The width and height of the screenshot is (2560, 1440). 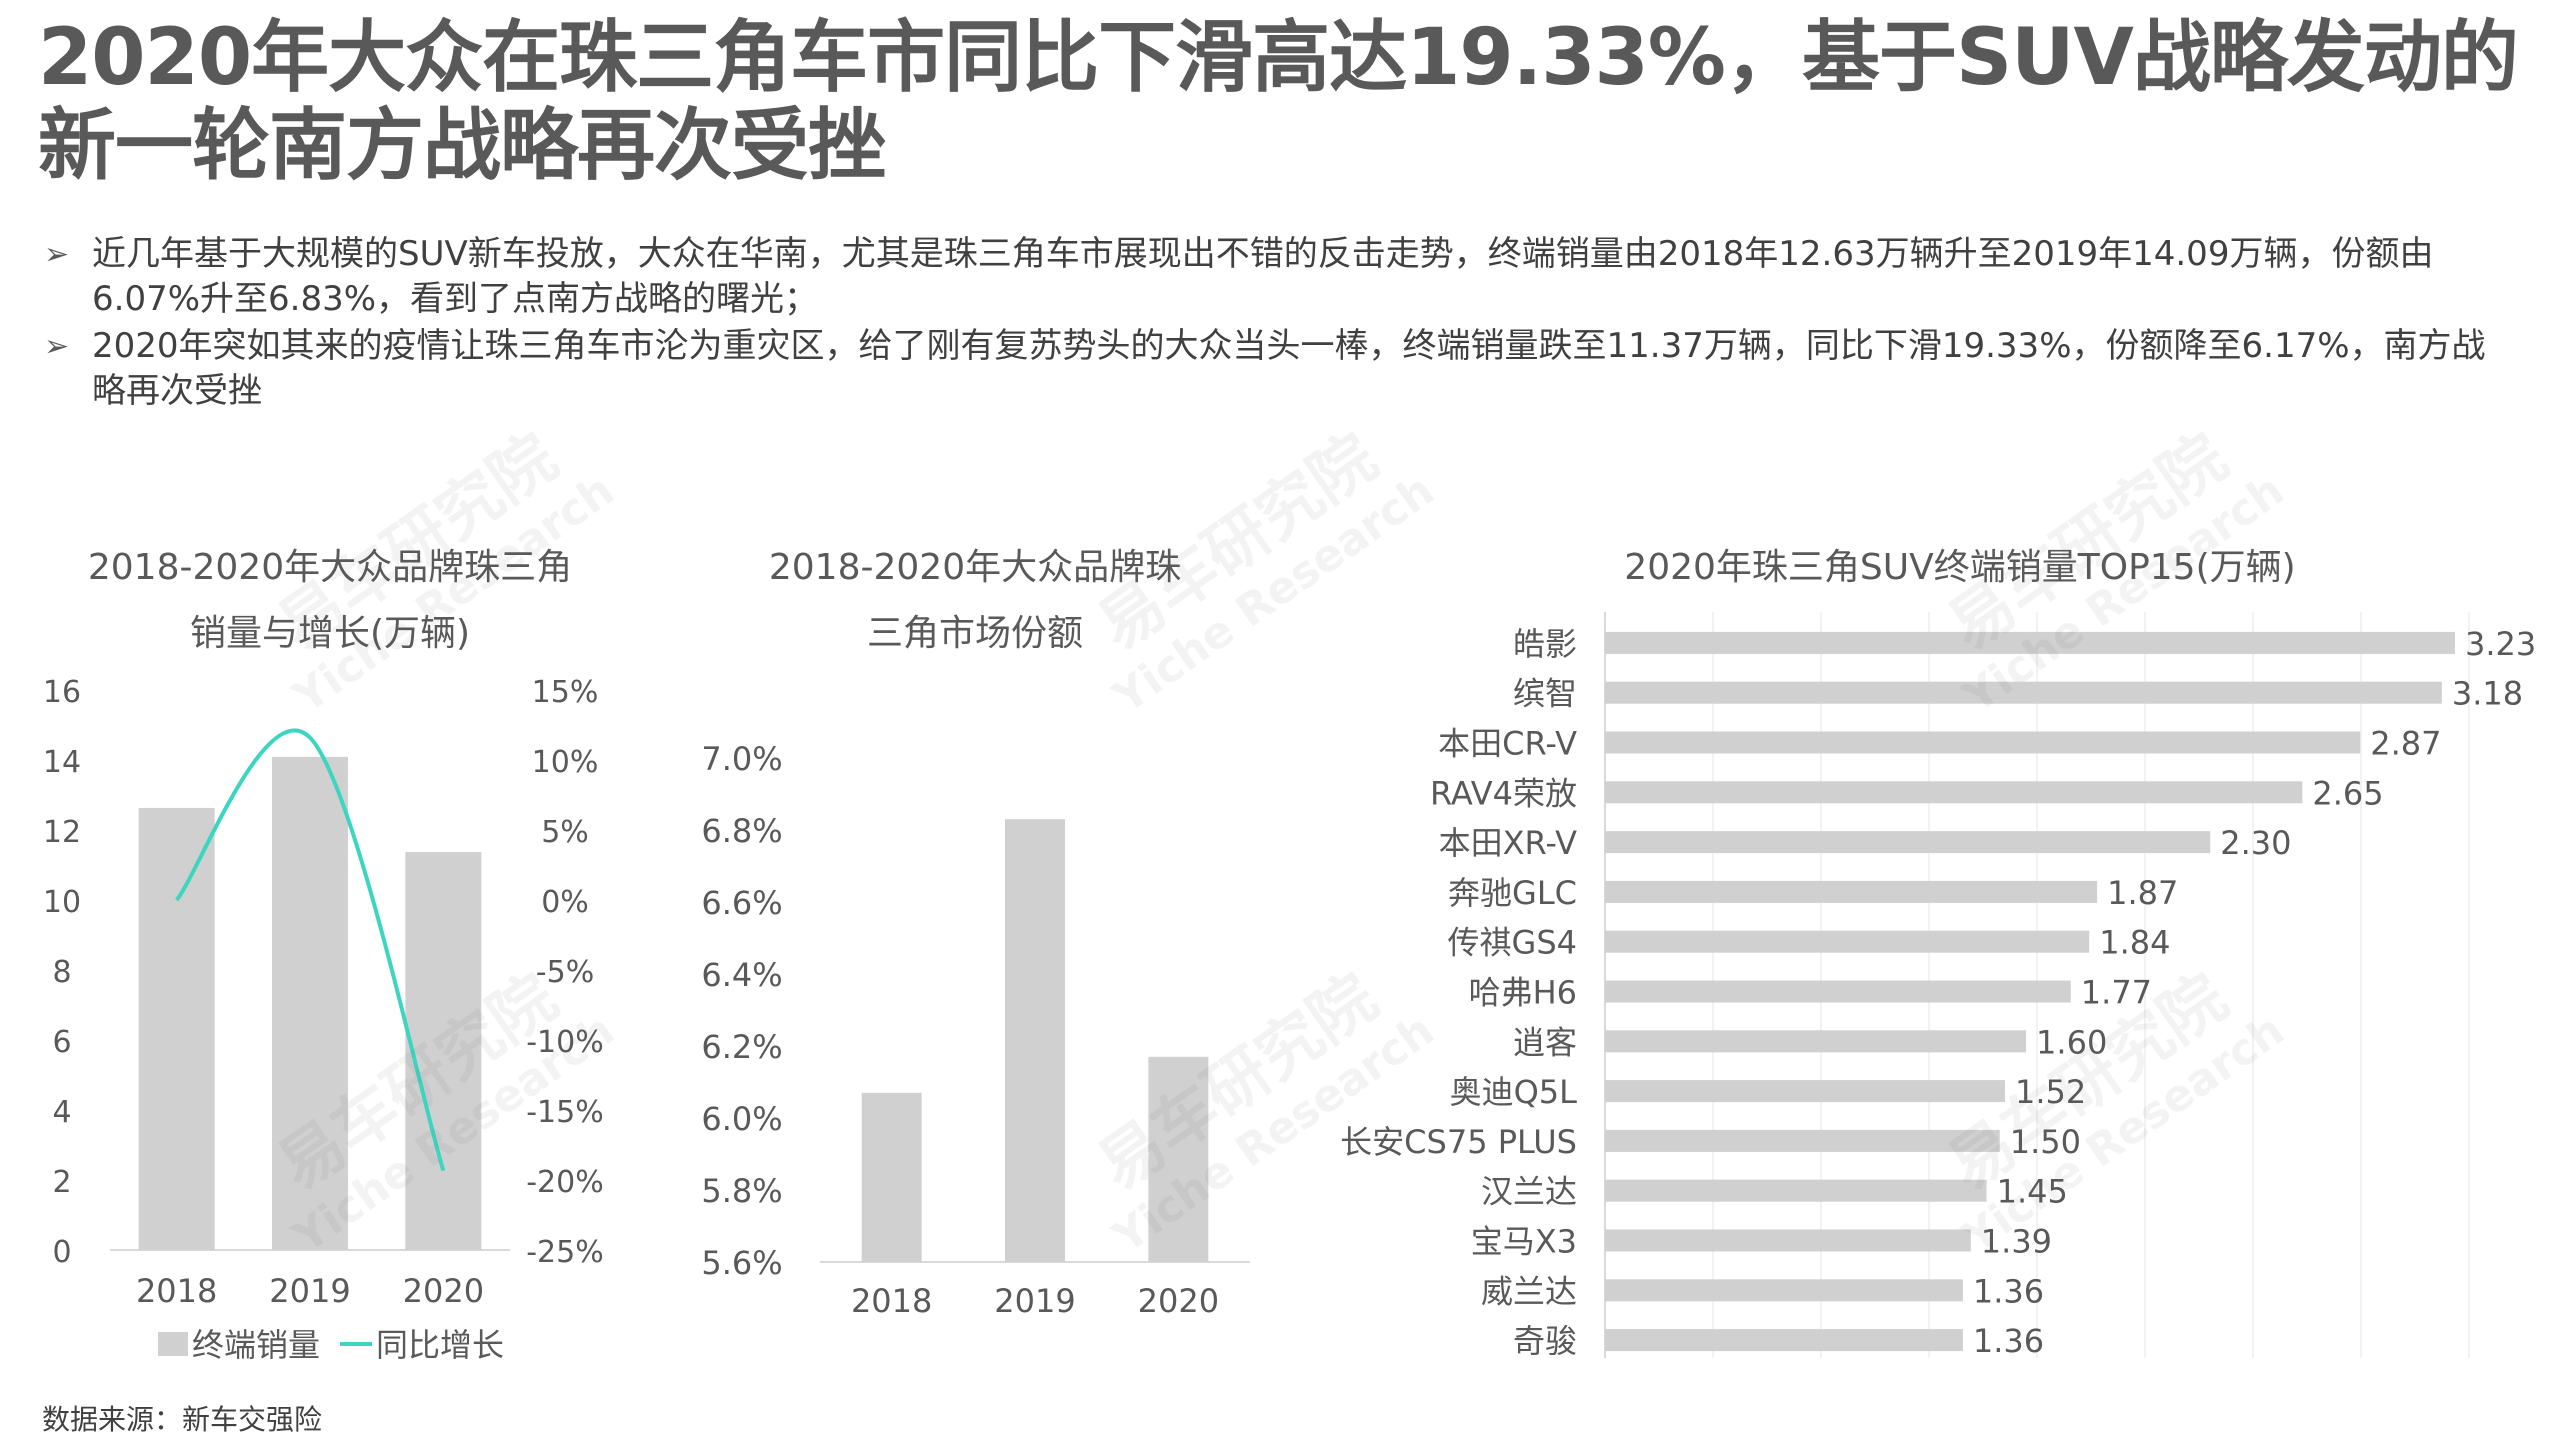 What do you see at coordinates (1545, 694) in the screenshot?
I see `category-label: 缤智` at bounding box center [1545, 694].